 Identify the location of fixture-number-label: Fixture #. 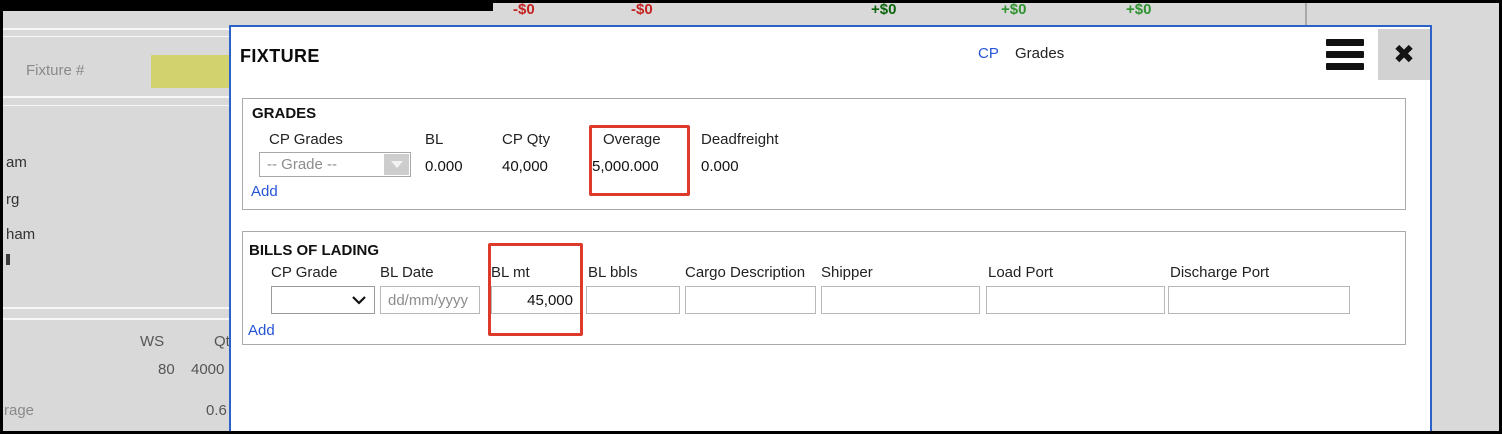
(55, 70).